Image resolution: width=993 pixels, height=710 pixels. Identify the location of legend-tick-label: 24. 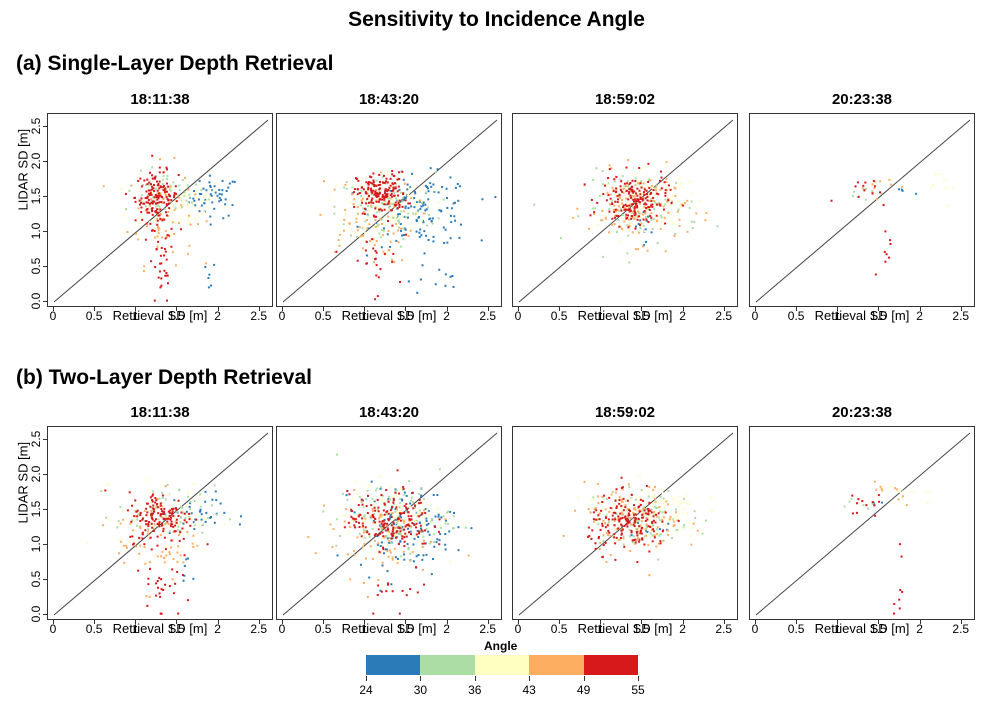
(366, 690).